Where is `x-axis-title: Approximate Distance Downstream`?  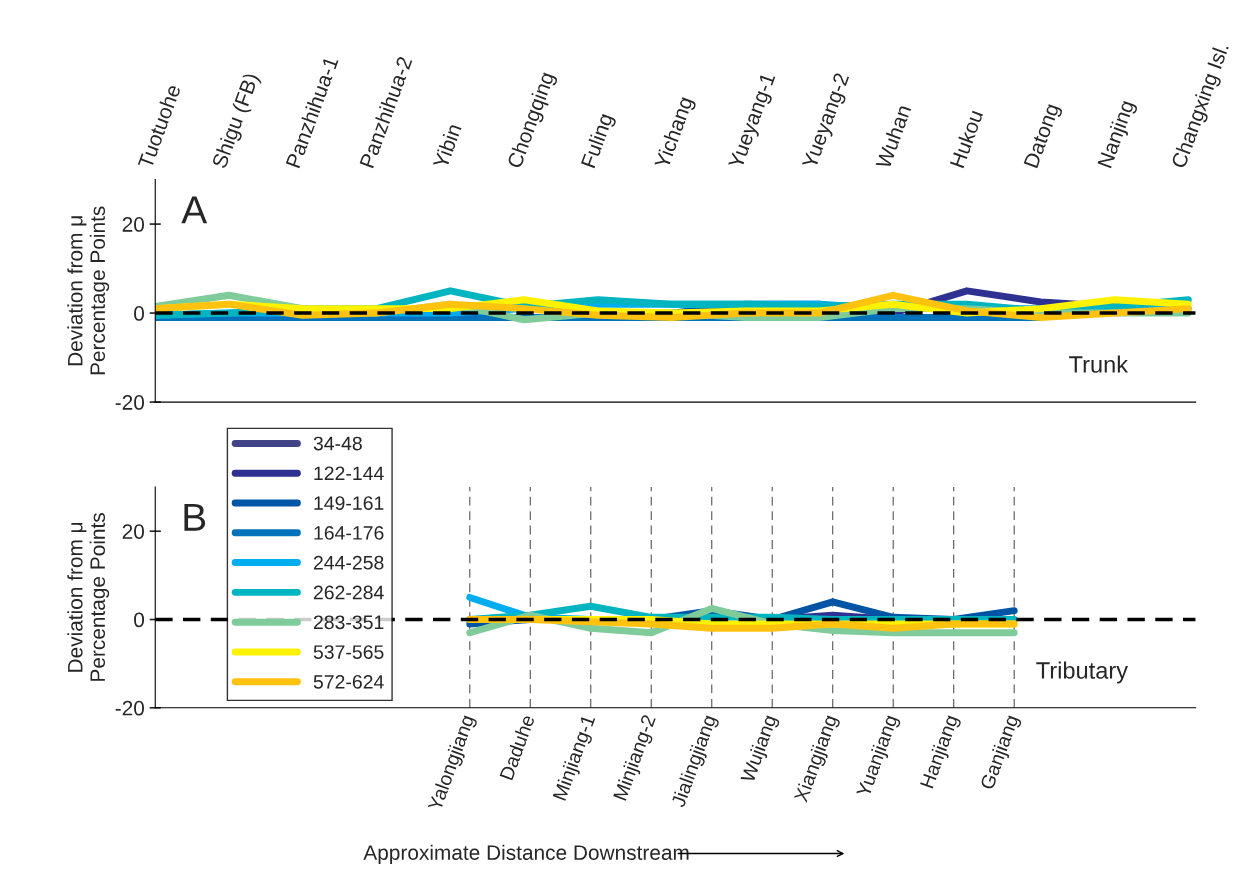
x-axis-title: Approximate Distance Downstream is located at coordinates (526, 854).